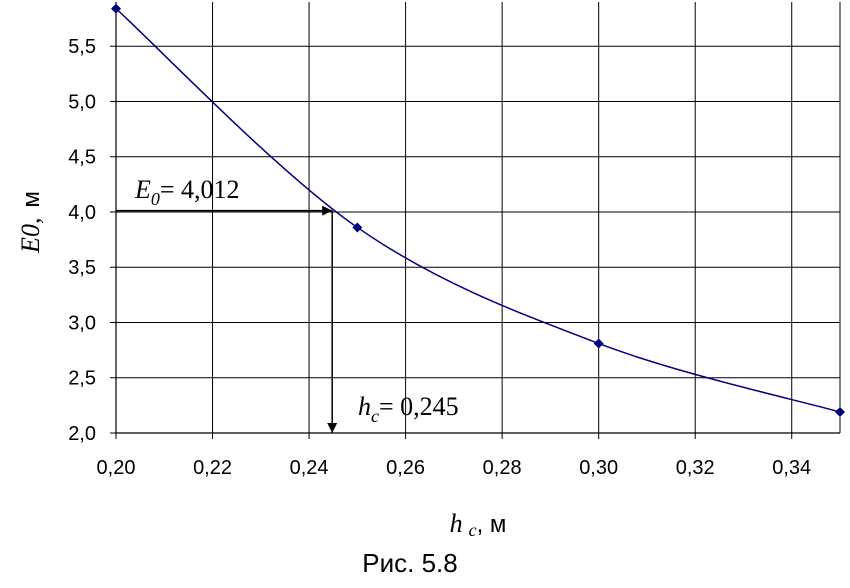 The width and height of the screenshot is (850, 588). What do you see at coordinates (200, 189) in the screenshot?
I see `e0-value: = 4,012` at bounding box center [200, 189].